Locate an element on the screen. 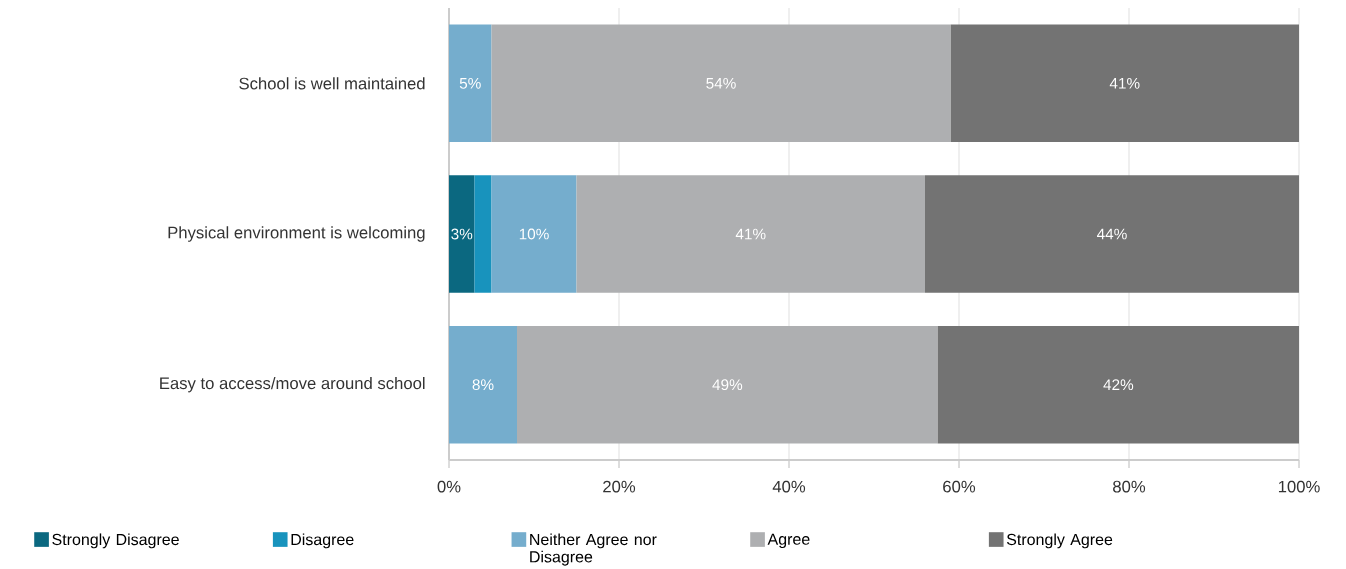  x-tick-label: 20% is located at coordinates (619, 486).